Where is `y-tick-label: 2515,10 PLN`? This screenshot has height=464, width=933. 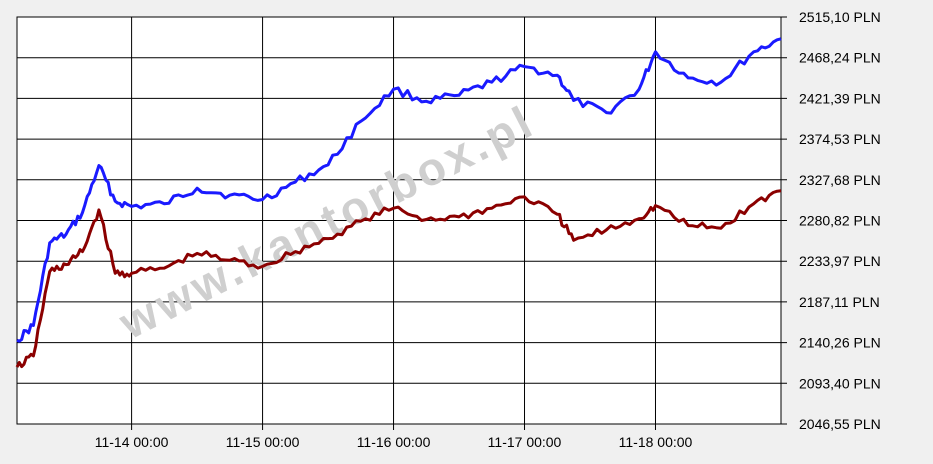 y-tick-label: 2515,10 PLN is located at coordinates (840, 17).